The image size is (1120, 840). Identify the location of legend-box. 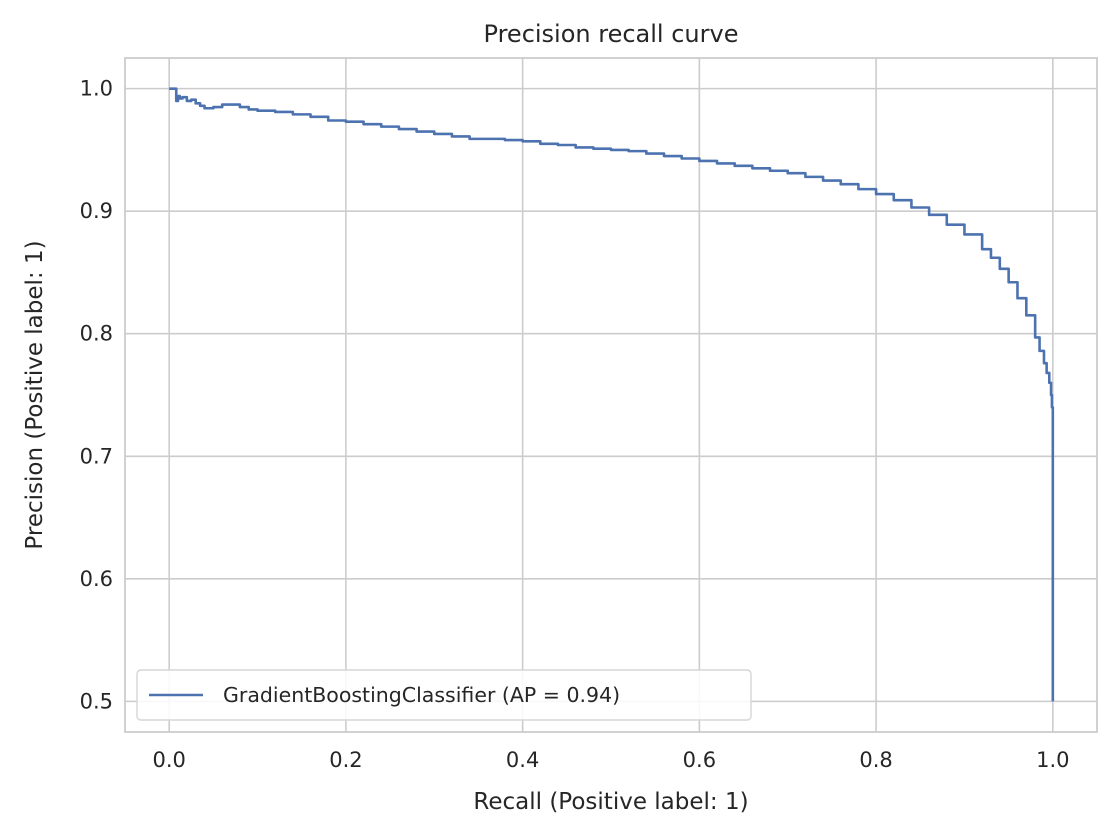
(444, 695).